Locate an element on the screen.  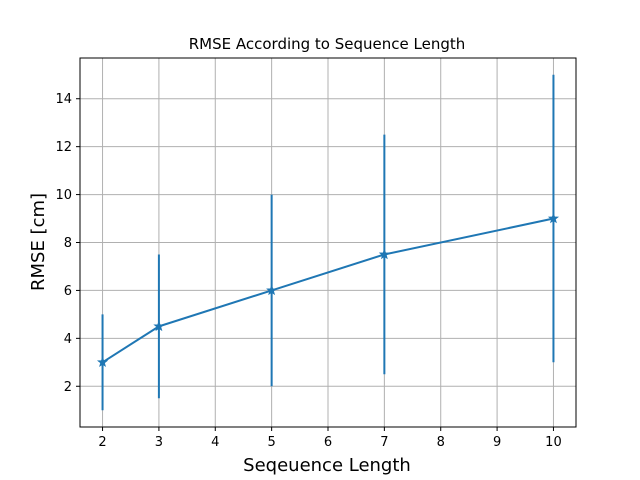
x-tick-label: 4 is located at coordinates (215, 442).